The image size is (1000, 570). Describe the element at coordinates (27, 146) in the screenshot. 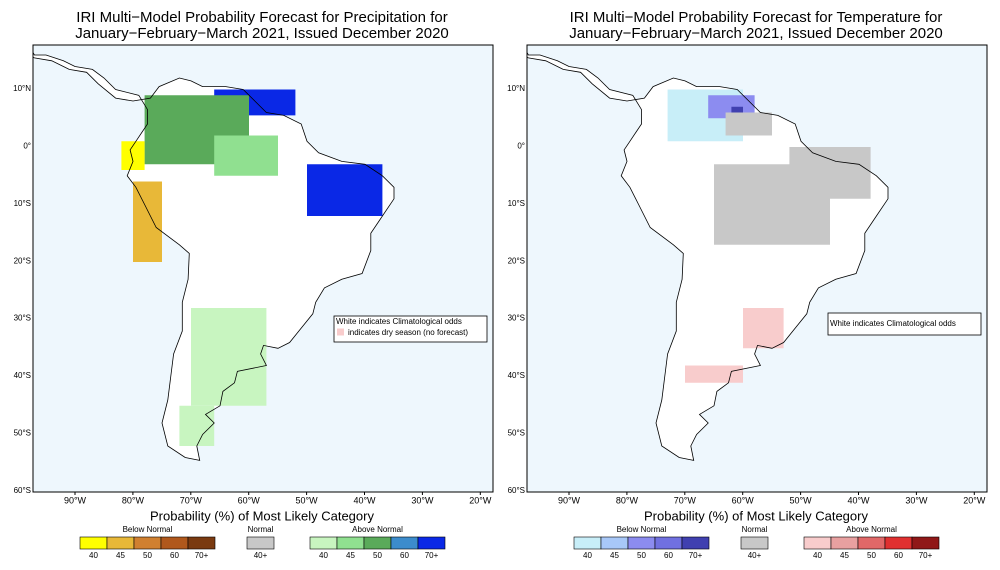

I see `y-tick-label: 0°` at that location.